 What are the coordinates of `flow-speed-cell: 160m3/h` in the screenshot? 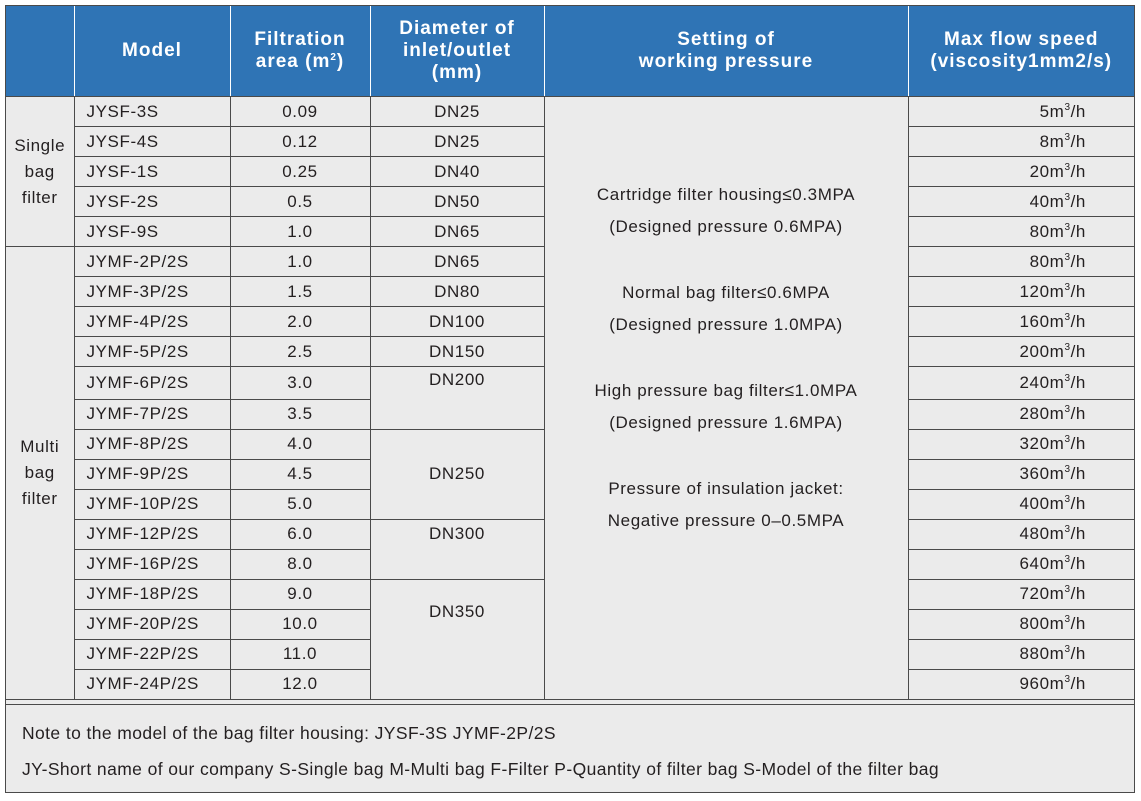 It's located at (1020, 321).